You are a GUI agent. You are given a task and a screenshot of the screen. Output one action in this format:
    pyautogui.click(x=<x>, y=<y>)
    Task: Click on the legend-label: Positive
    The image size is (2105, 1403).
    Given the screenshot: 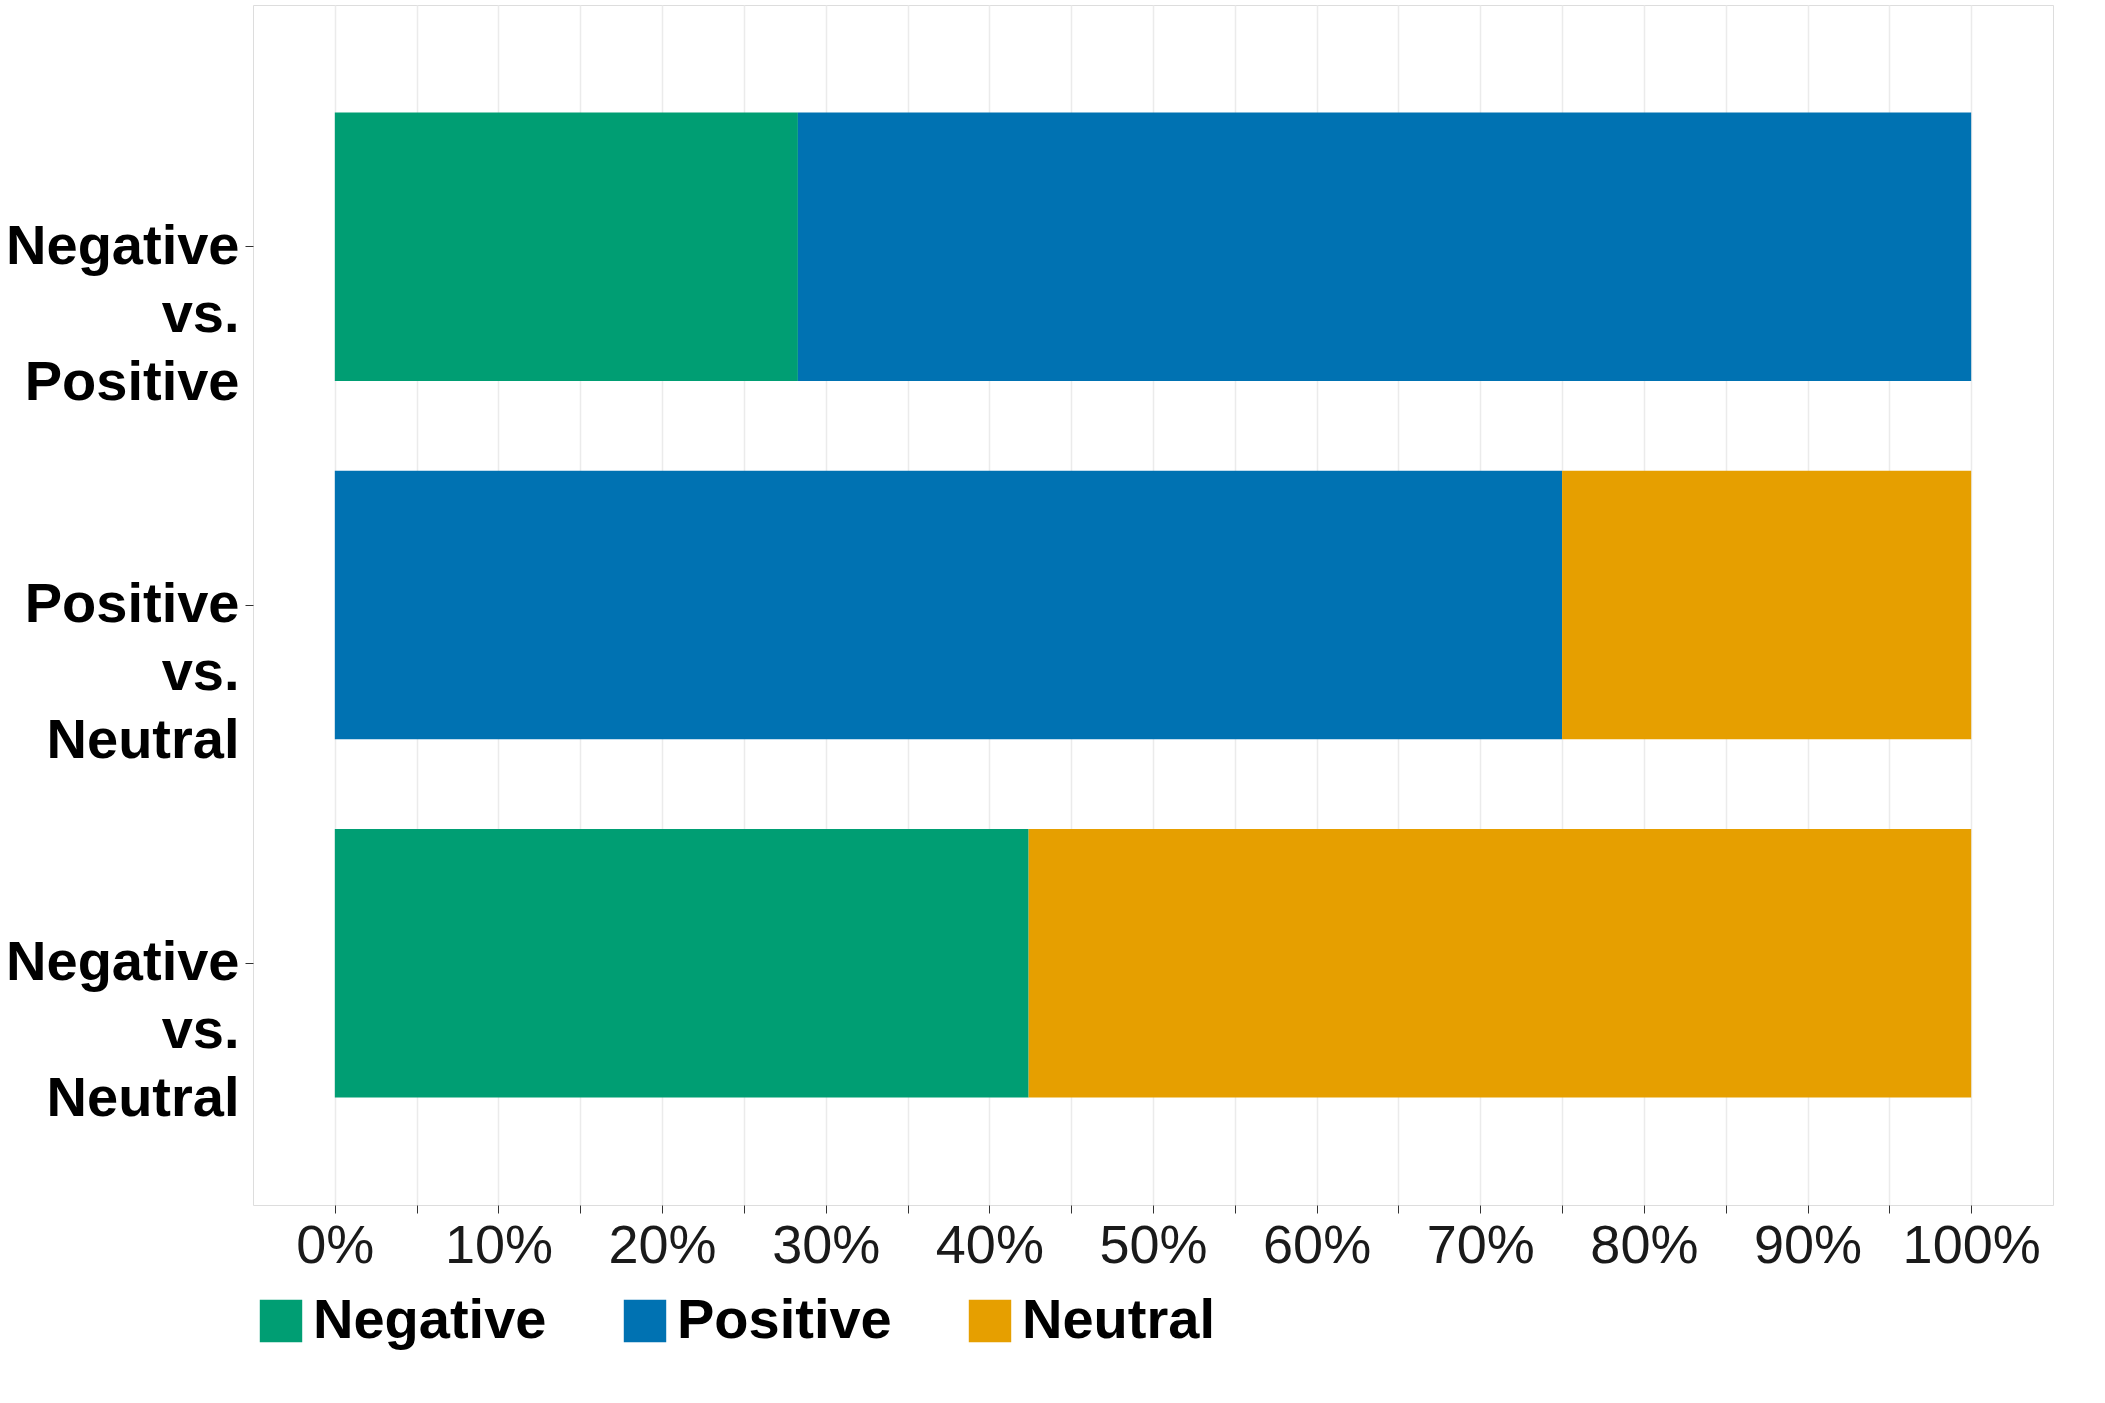 What is the action you would take?
    pyautogui.click(x=784, y=1318)
    